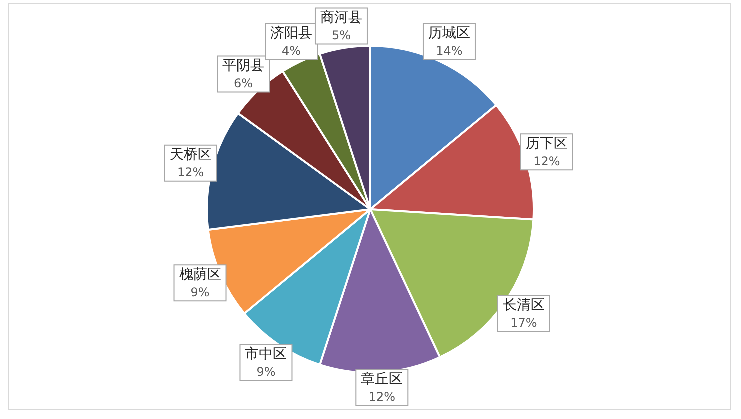  I want to click on data-label: 5%, so click(342, 35).